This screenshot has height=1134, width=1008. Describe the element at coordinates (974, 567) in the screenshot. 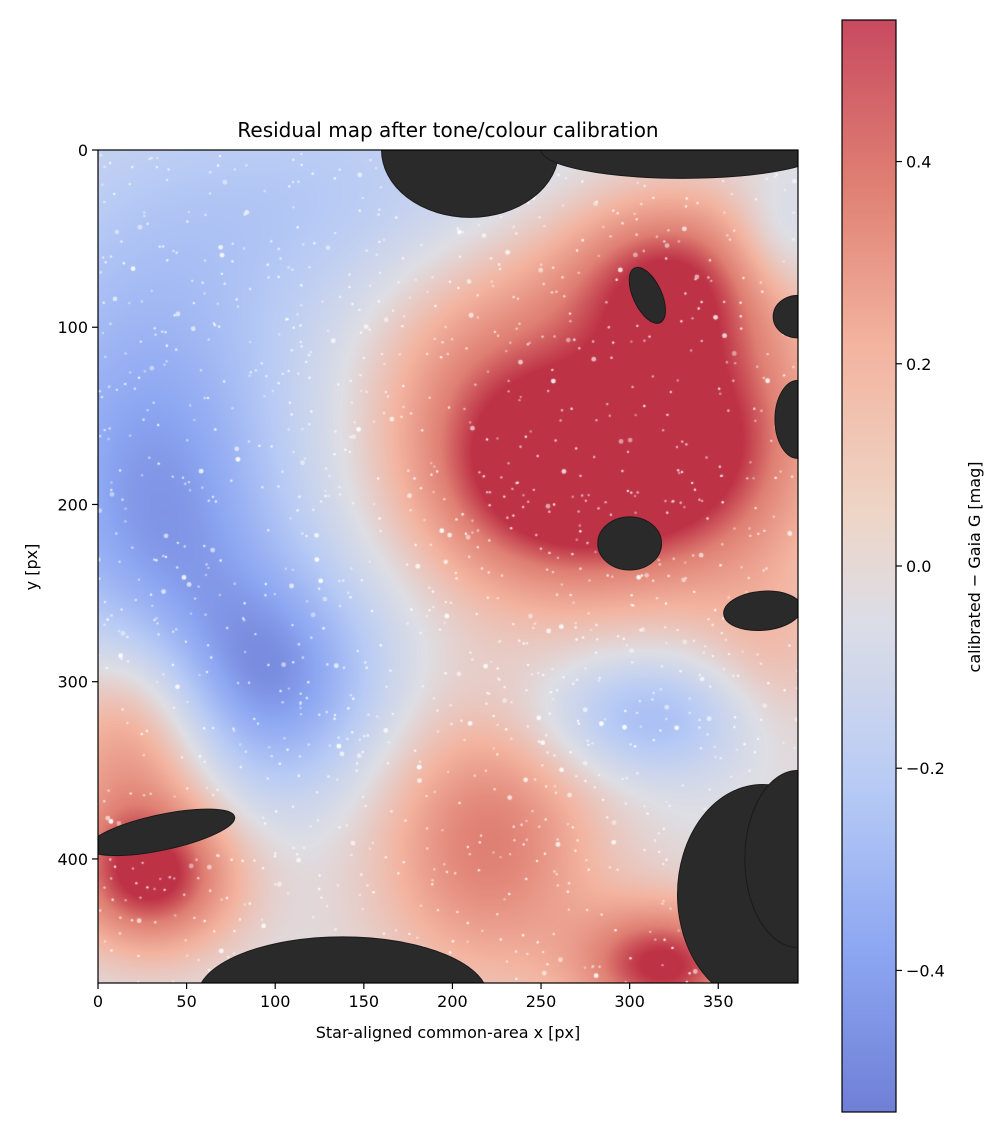

I see `colorbar-label: calibrated − Gaia G [mag]` at that location.